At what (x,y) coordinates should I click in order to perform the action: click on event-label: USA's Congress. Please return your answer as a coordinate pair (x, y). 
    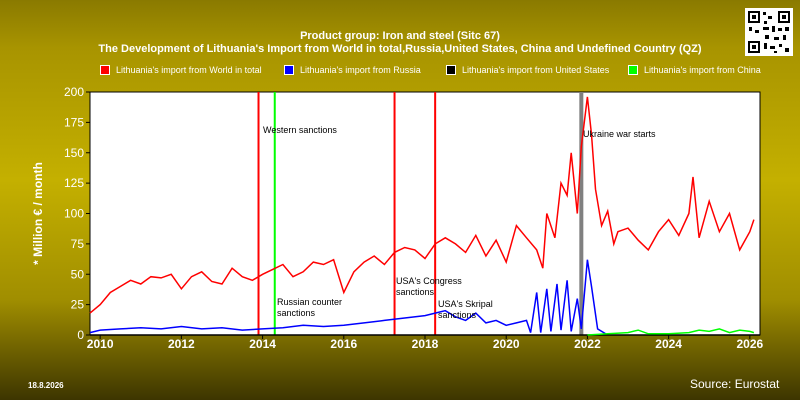
    Looking at the image, I should click on (429, 281).